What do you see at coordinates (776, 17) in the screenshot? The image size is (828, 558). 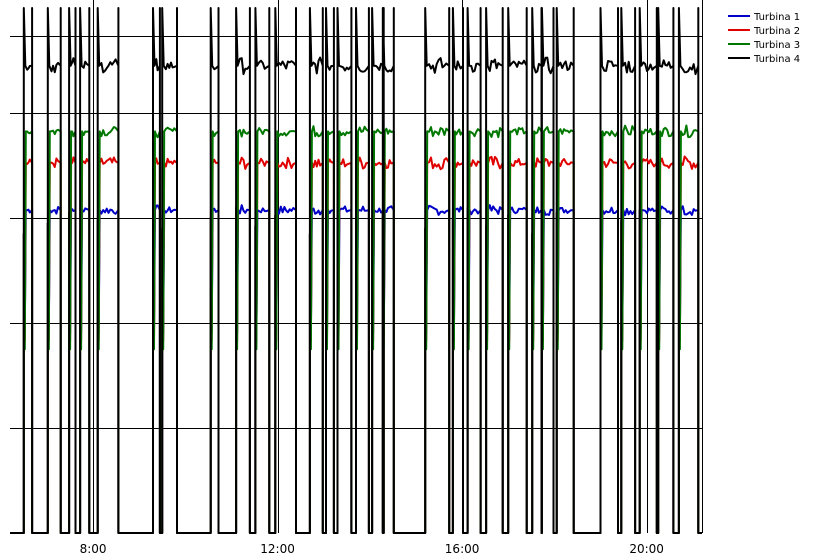 I see `legend-label: Turbina 1` at bounding box center [776, 17].